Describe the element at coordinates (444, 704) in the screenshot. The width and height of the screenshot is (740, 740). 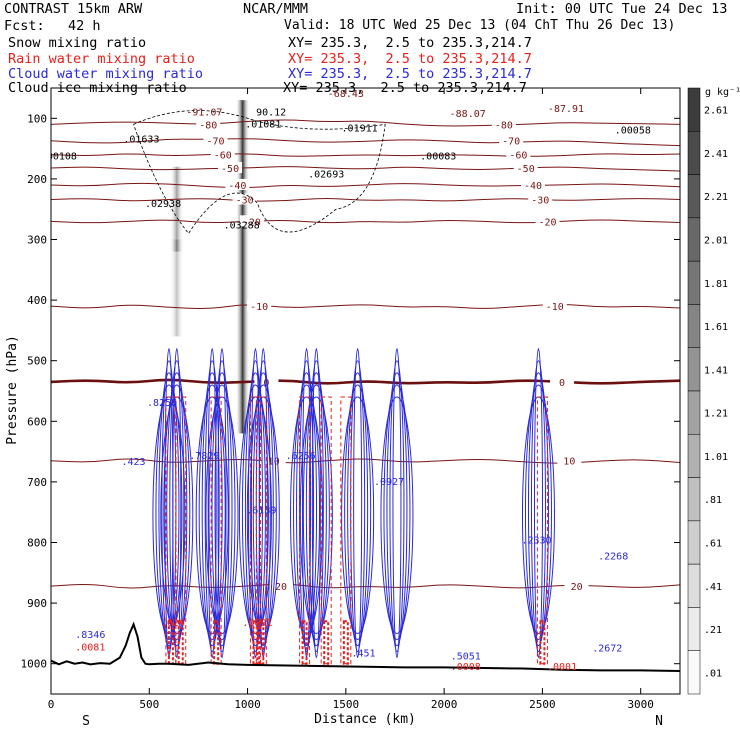
I see `x-tick-label: 2000` at that location.